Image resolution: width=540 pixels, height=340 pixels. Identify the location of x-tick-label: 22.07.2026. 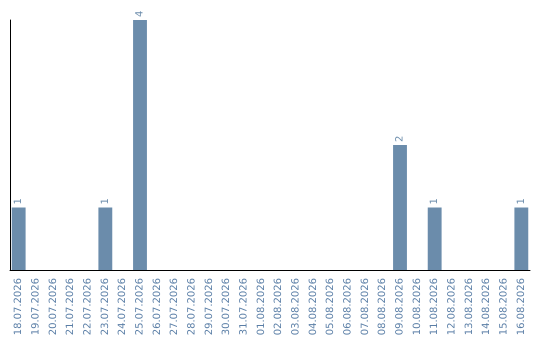
(88, 307).